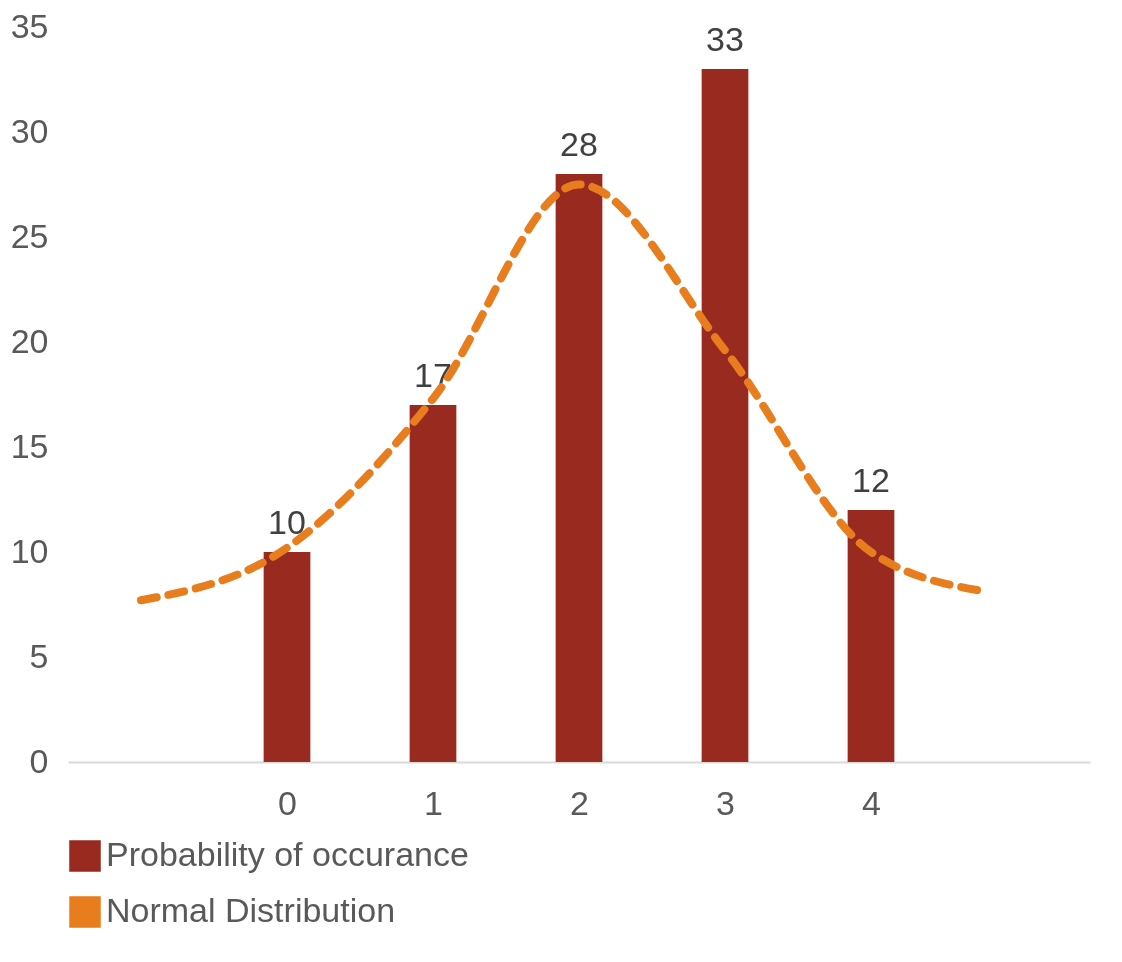  What do you see at coordinates (433, 375) in the screenshot?
I see `data-label: 17` at bounding box center [433, 375].